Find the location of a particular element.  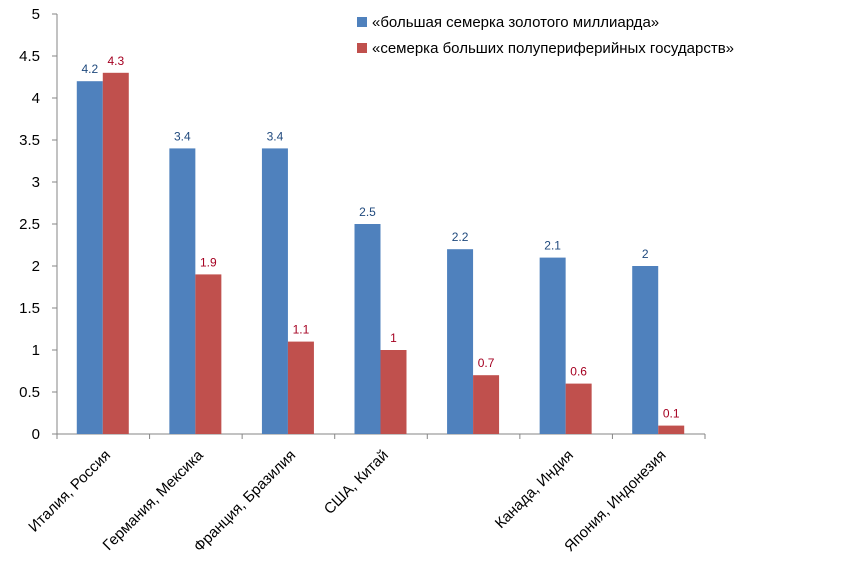

category-label: Япония, Индонезия is located at coordinates (615, 501).